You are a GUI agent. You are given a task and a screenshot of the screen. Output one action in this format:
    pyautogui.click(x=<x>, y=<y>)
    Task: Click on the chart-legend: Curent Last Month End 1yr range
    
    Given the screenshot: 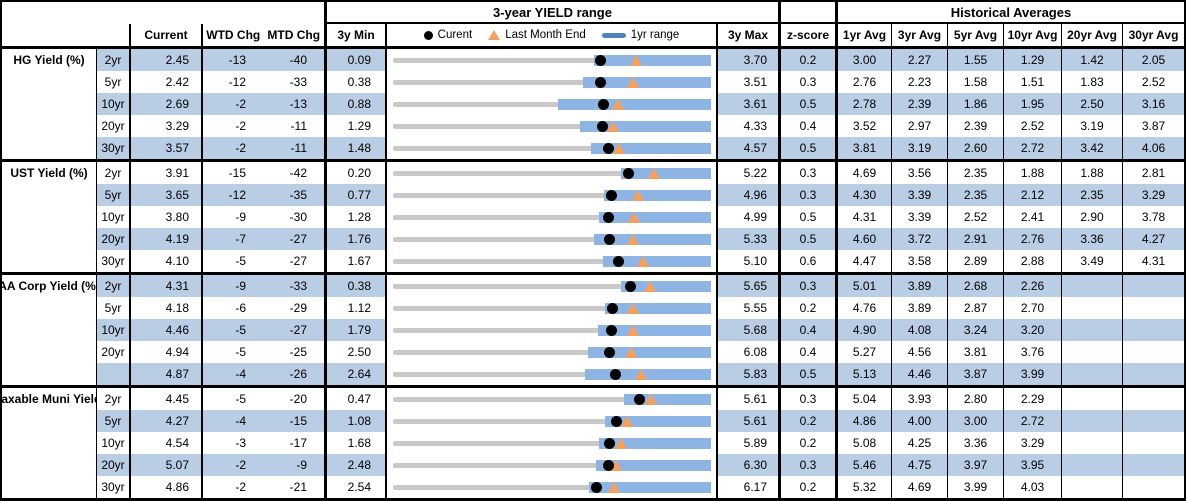 What is the action you would take?
    pyautogui.click(x=550, y=35)
    